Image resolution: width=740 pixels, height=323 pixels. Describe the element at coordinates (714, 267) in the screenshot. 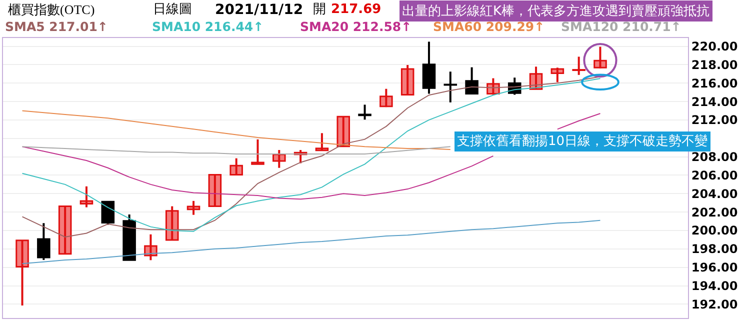

I see `y-tick-label: 196.00` at that location.